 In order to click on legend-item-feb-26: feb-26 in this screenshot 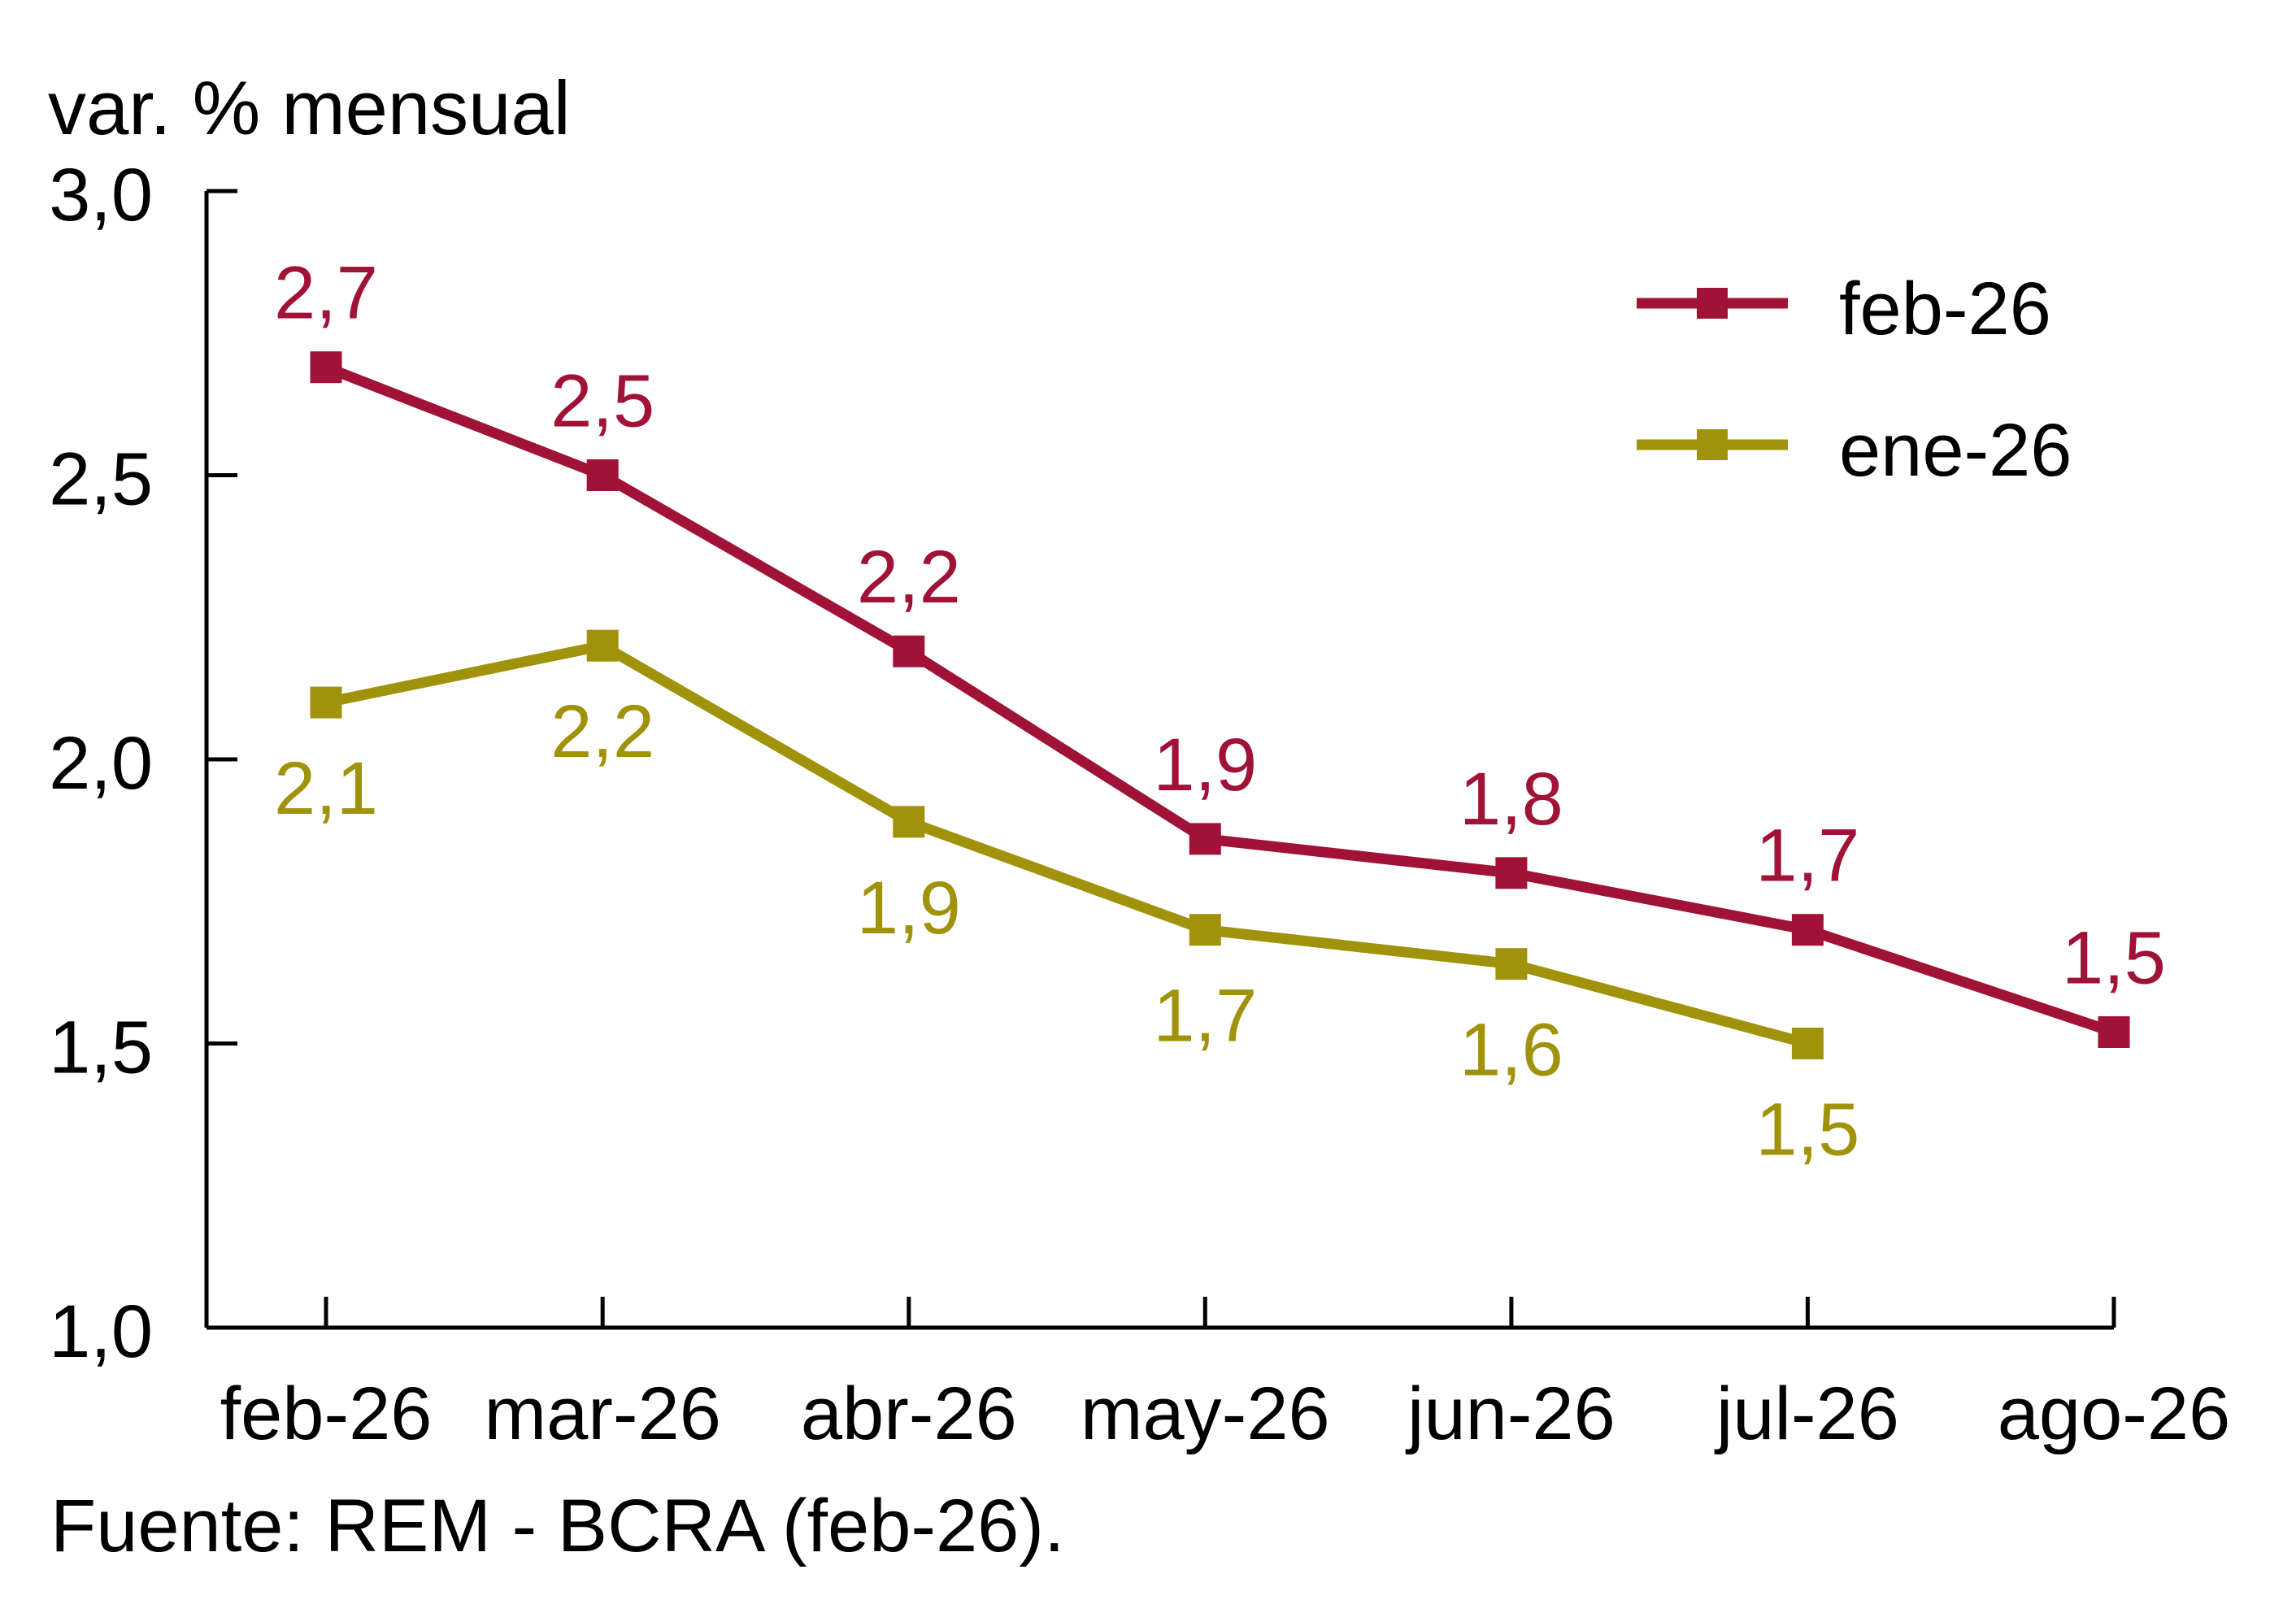, I will do `click(1844, 308)`.